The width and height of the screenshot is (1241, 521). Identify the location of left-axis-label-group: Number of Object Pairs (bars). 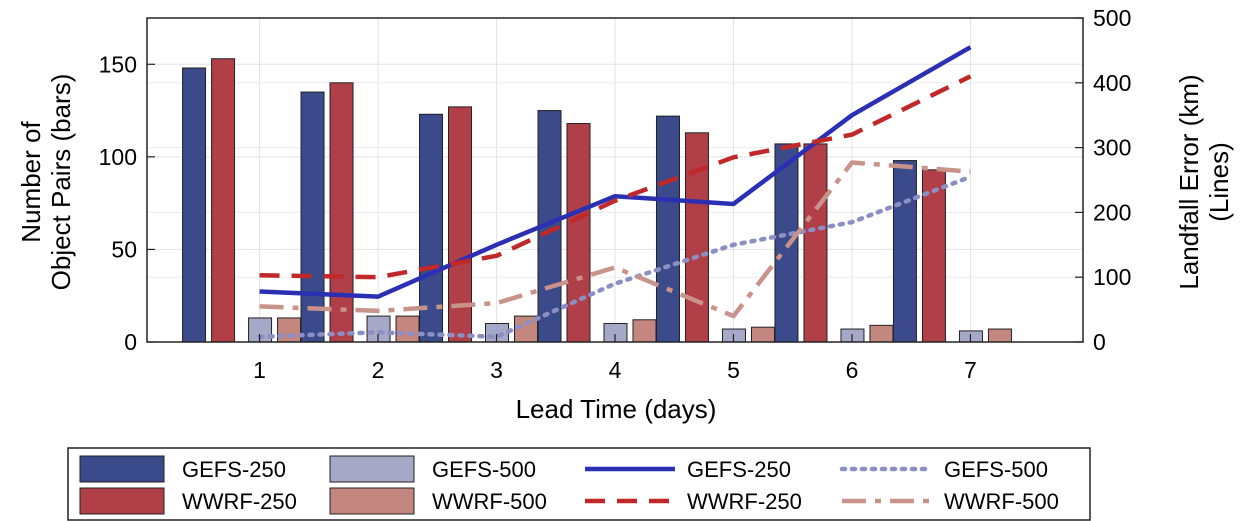
(46, 182).